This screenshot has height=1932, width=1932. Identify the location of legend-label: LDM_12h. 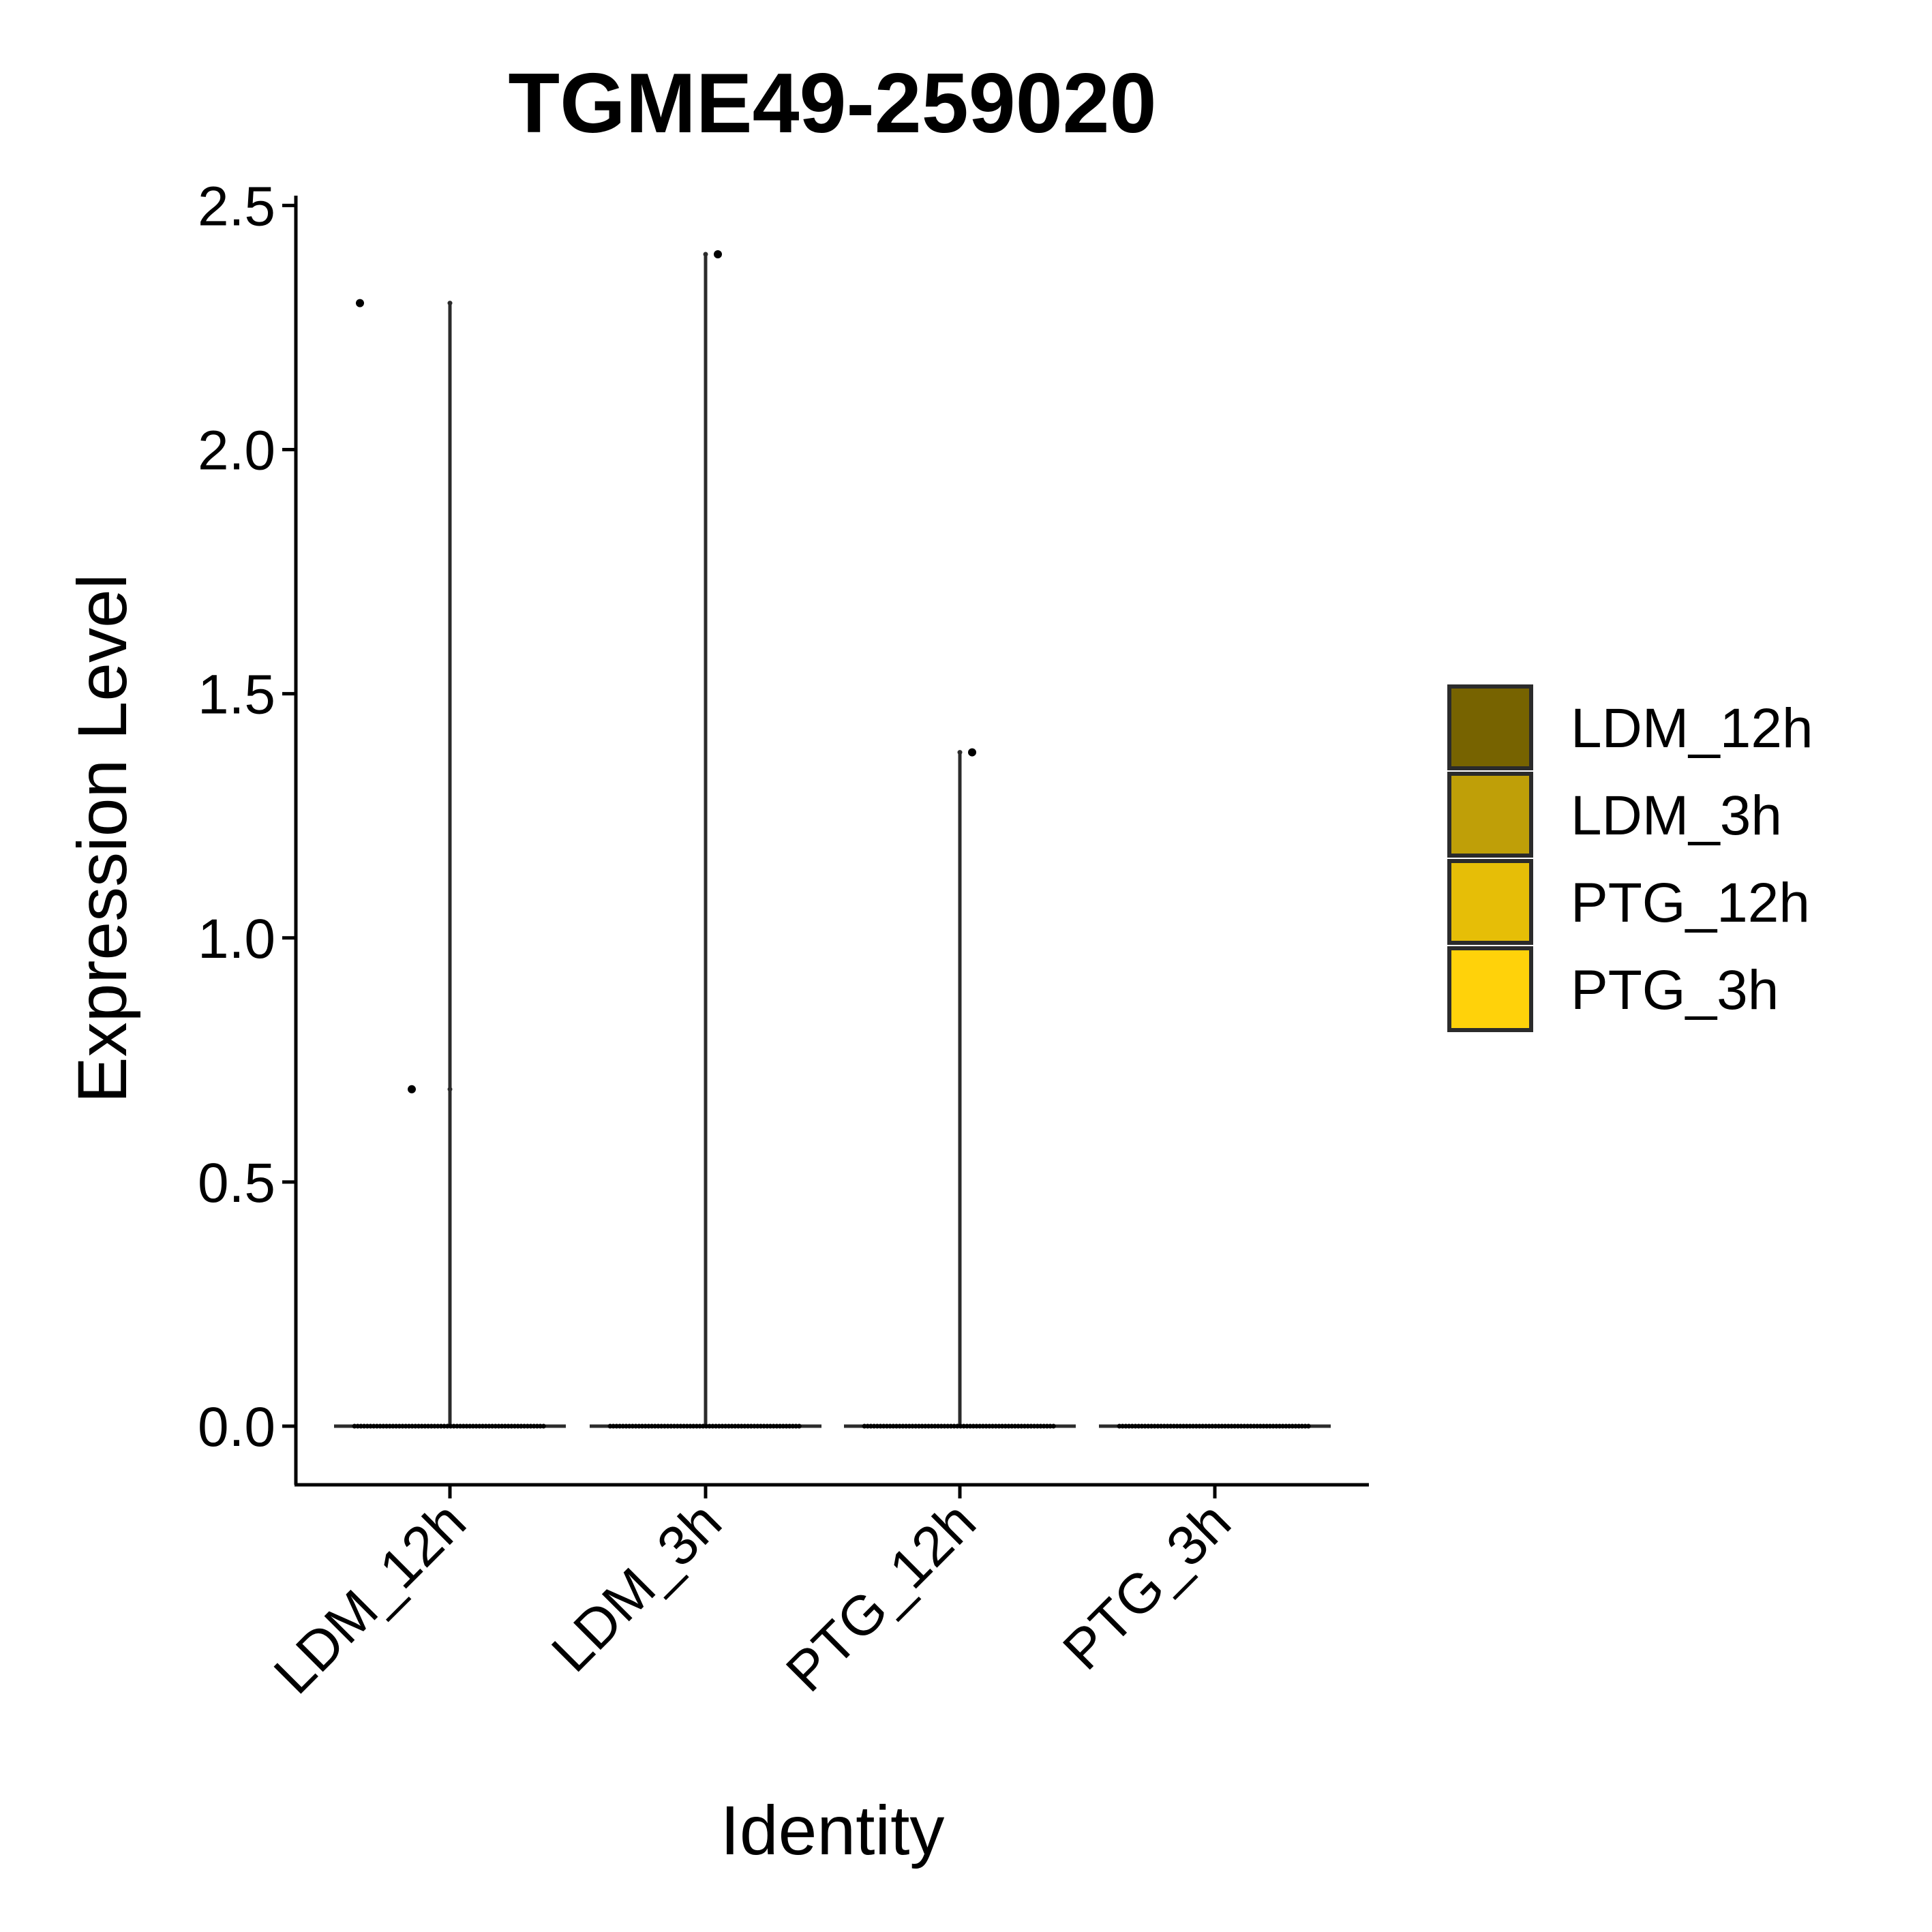
(1692, 728).